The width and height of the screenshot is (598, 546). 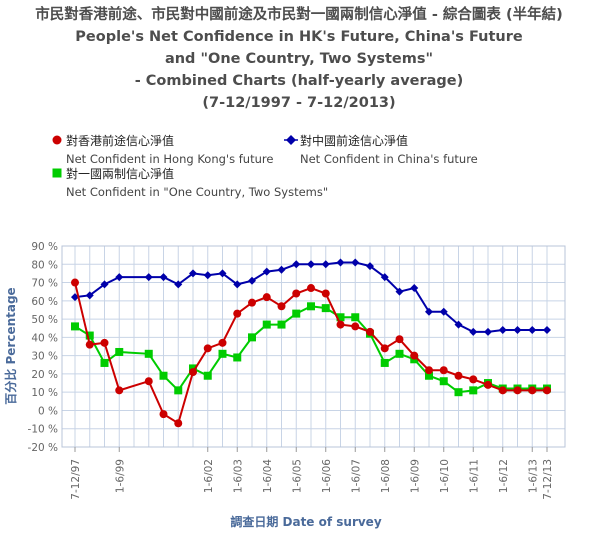 What do you see at coordinates (44, 375) in the screenshot?
I see `y-tick-label: 20 %` at bounding box center [44, 375].